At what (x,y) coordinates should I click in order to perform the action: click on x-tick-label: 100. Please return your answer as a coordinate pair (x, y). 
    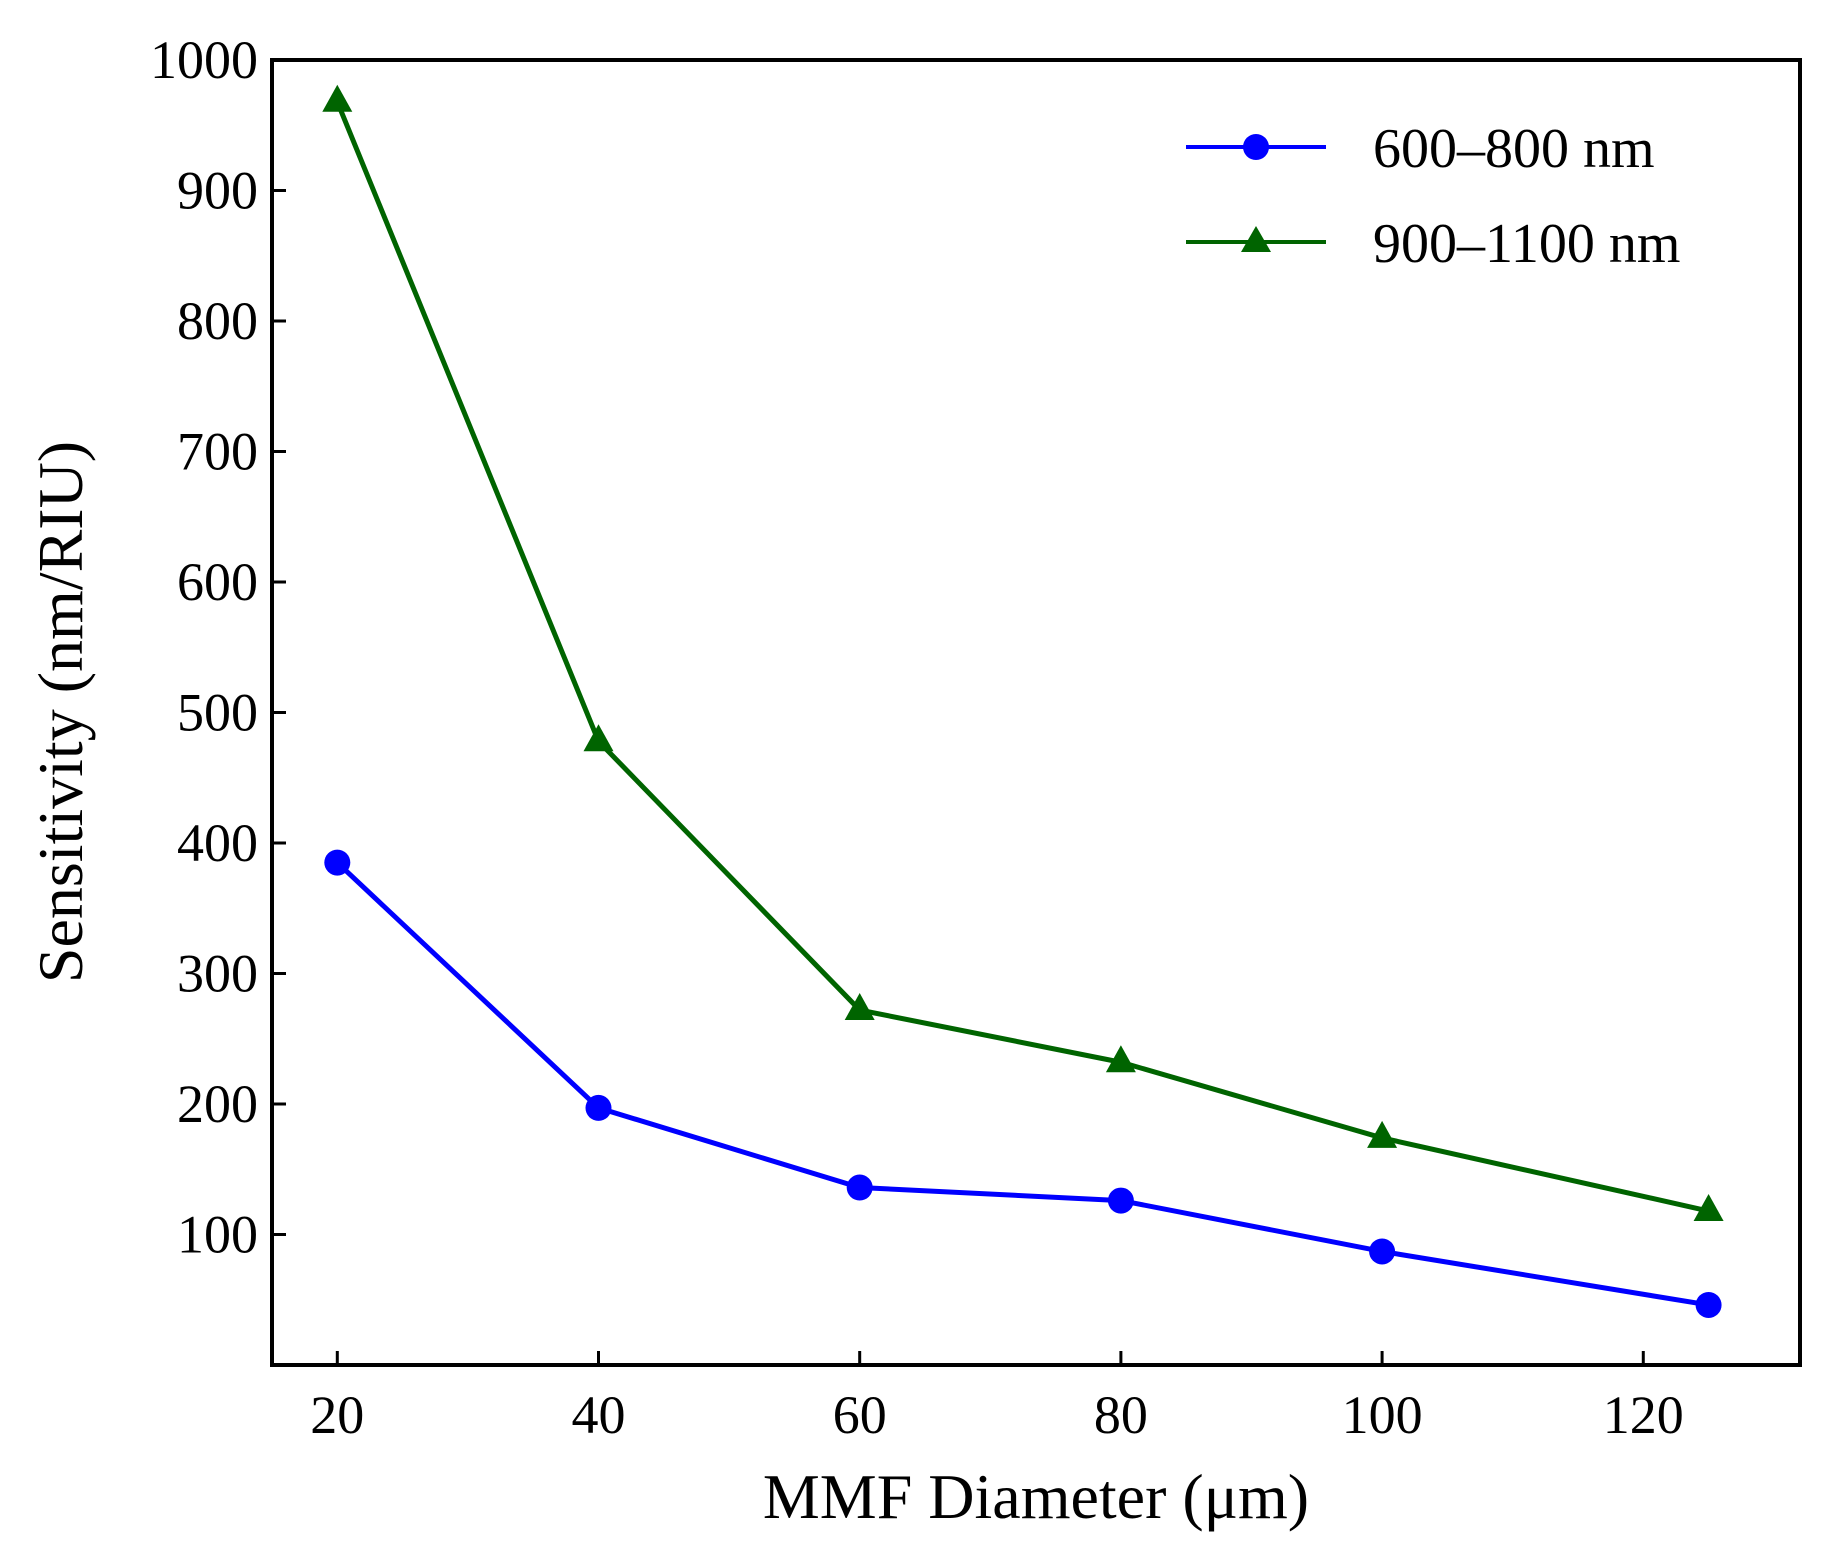
    Looking at the image, I should click on (1382, 1415).